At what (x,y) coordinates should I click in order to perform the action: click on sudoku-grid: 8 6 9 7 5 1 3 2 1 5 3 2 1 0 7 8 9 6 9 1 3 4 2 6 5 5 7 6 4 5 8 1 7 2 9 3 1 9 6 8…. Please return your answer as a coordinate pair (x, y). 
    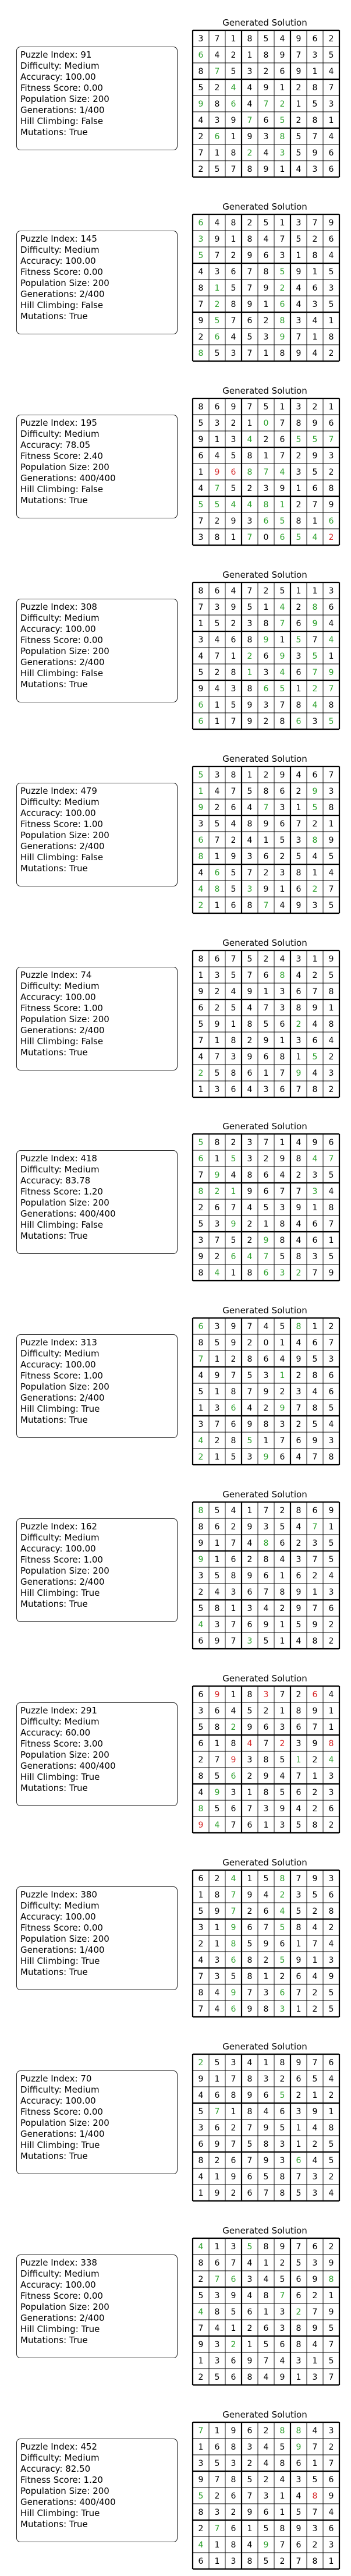
    Looking at the image, I should click on (266, 471).